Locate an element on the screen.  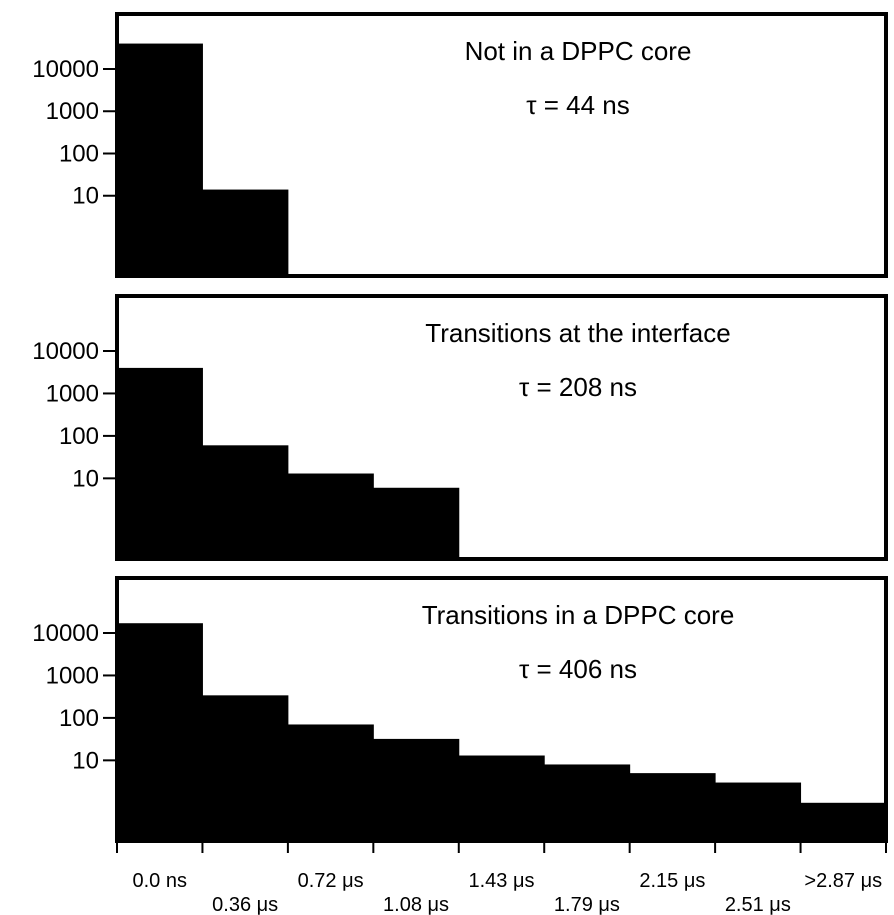
y-tick-label-3-4: 10000 is located at coordinates (65, 633).